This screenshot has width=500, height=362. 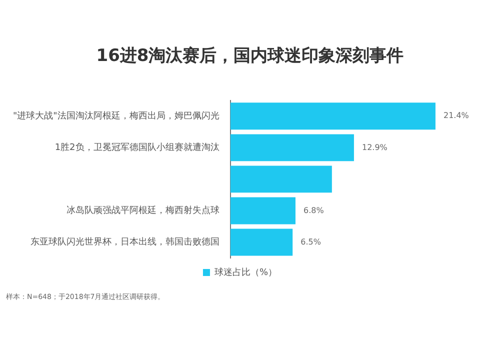 I want to click on y-tick-label: 1胜2负，卫冕冠军德国队小组赛就遭淘汰, so click(x=137, y=148).